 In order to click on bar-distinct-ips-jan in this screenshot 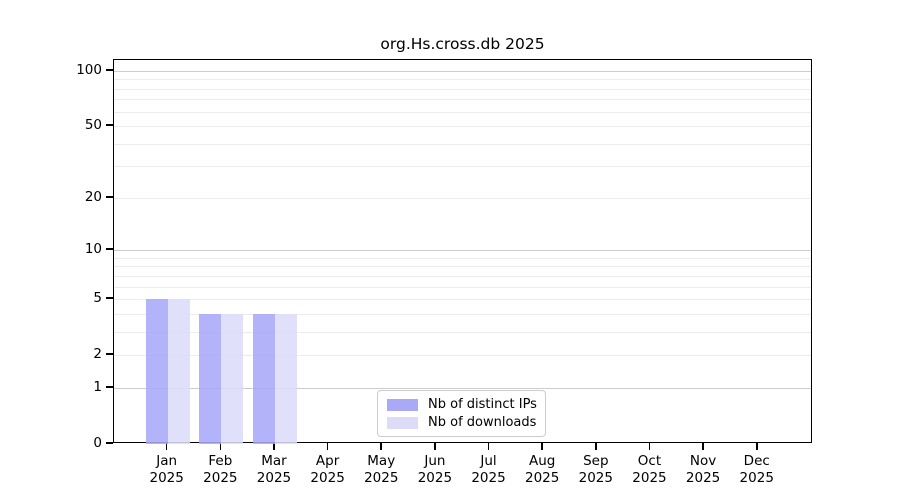, I will do `click(156, 371)`.